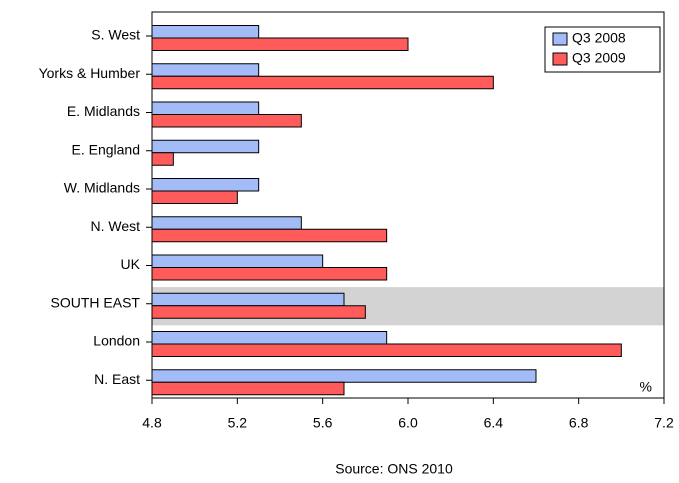  What do you see at coordinates (579, 423) in the screenshot?
I see `x-tick-label: 6.8` at bounding box center [579, 423].